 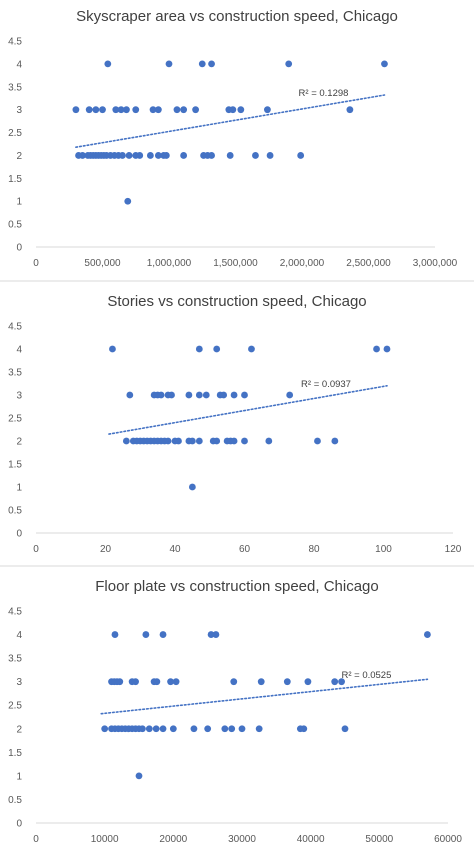 What do you see at coordinates (326, 384) in the screenshot?
I see `r-squared-label: R² = 0.0937` at bounding box center [326, 384].